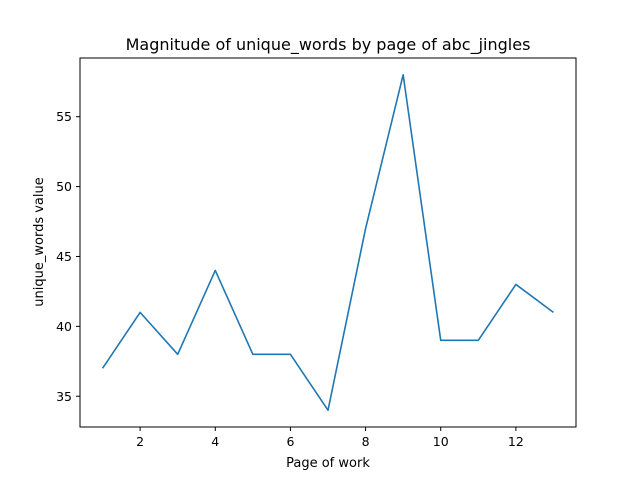 The height and width of the screenshot is (480, 640). Describe the element at coordinates (64, 256) in the screenshot. I see `y-tick-label: 45` at that location.